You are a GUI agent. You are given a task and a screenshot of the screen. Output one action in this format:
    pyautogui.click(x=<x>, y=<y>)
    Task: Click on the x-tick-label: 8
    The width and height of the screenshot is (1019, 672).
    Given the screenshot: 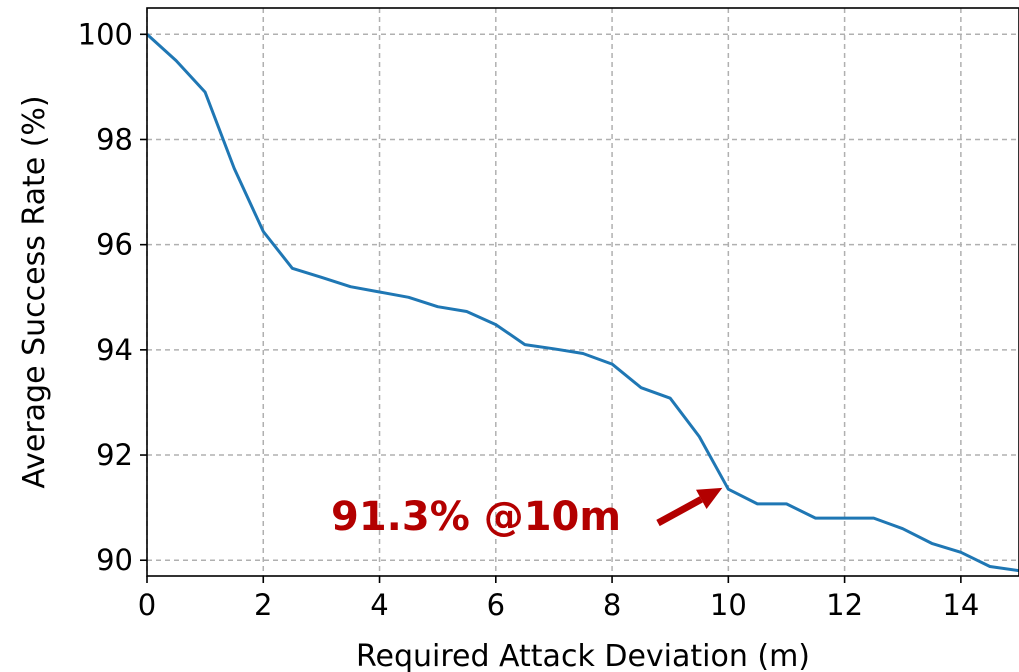 What is the action you would take?
    pyautogui.click(x=612, y=605)
    